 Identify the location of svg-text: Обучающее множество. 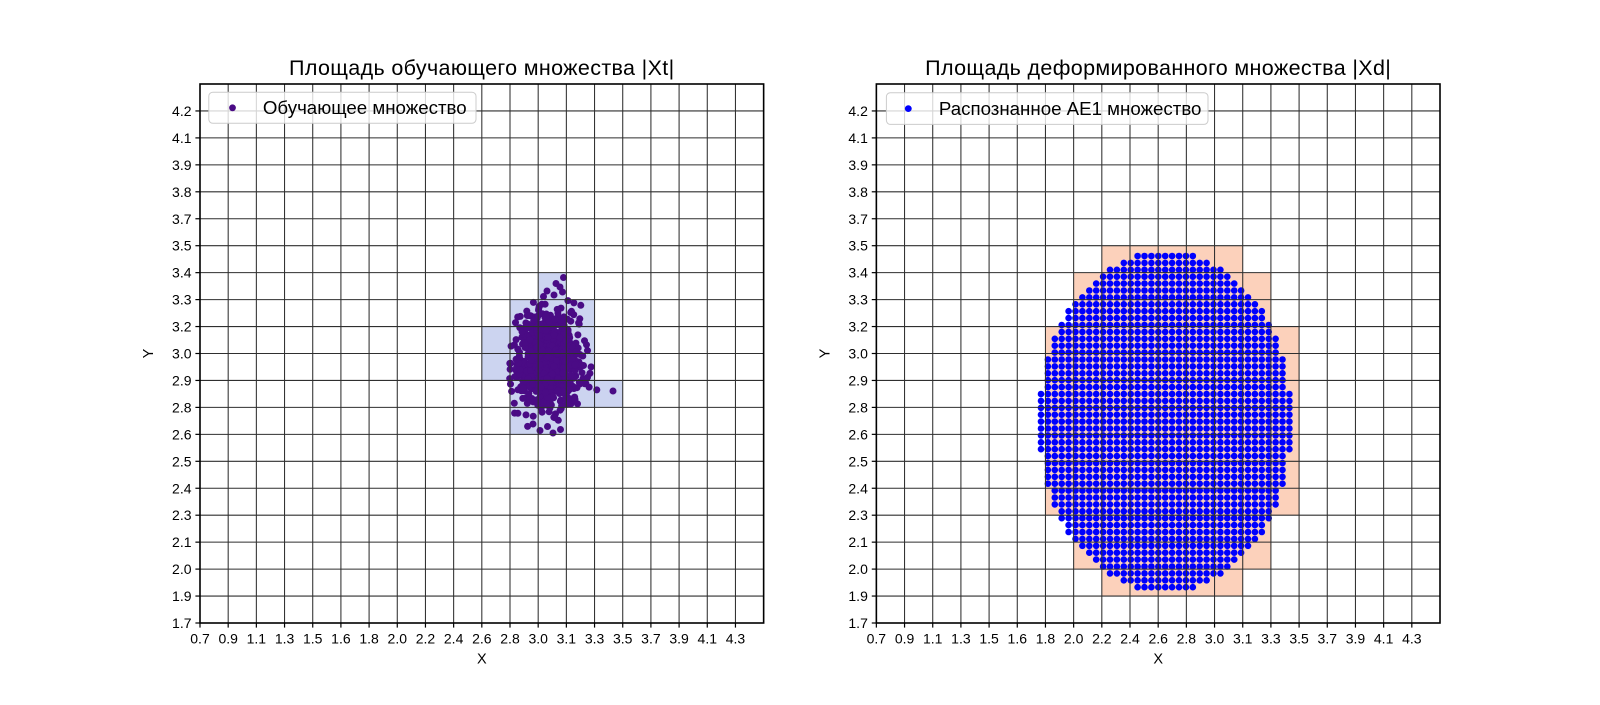
(365, 107).